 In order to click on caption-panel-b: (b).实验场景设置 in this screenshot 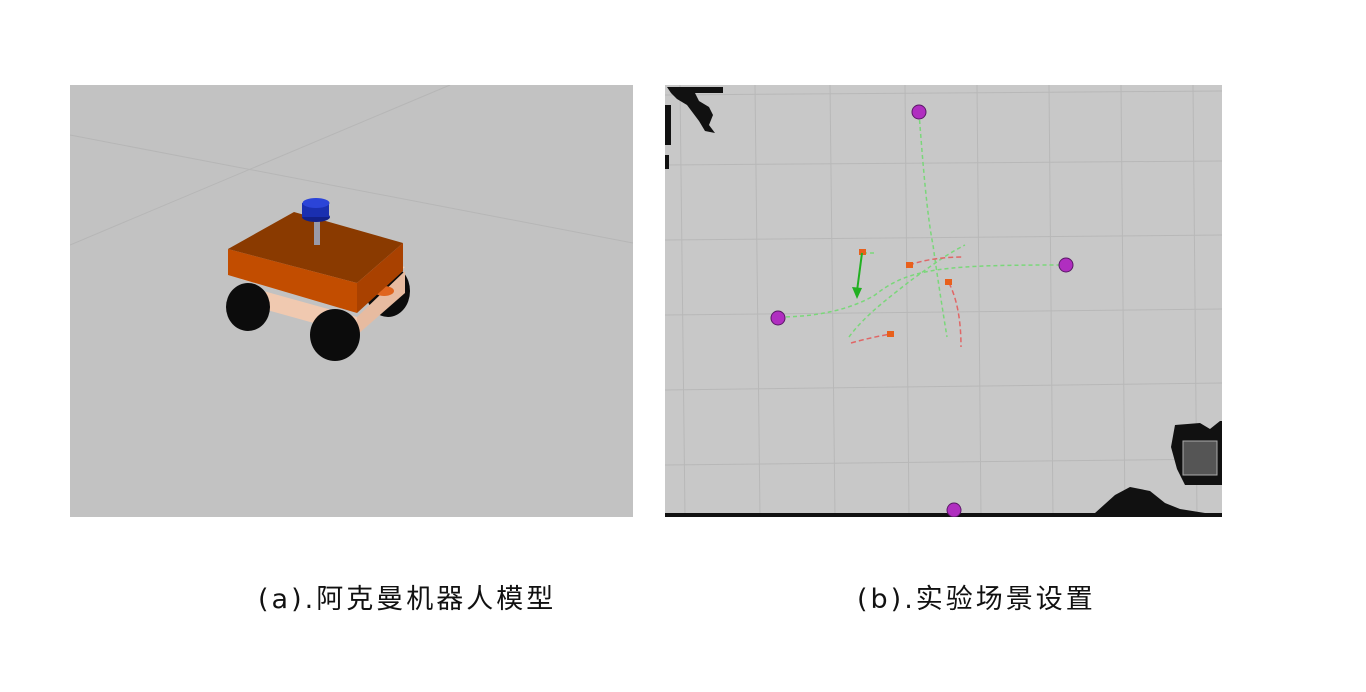, I will do `click(976, 599)`.